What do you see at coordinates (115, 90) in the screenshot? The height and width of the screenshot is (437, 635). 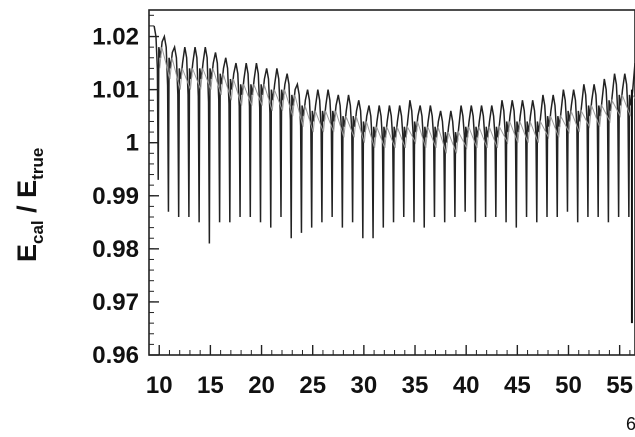 I see `y-tick-label: 1.01` at bounding box center [115, 90].